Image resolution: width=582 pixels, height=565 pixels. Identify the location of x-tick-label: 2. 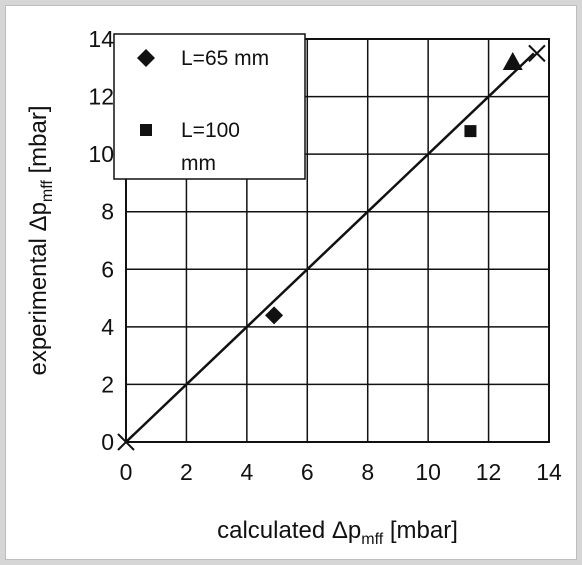
(186, 472).